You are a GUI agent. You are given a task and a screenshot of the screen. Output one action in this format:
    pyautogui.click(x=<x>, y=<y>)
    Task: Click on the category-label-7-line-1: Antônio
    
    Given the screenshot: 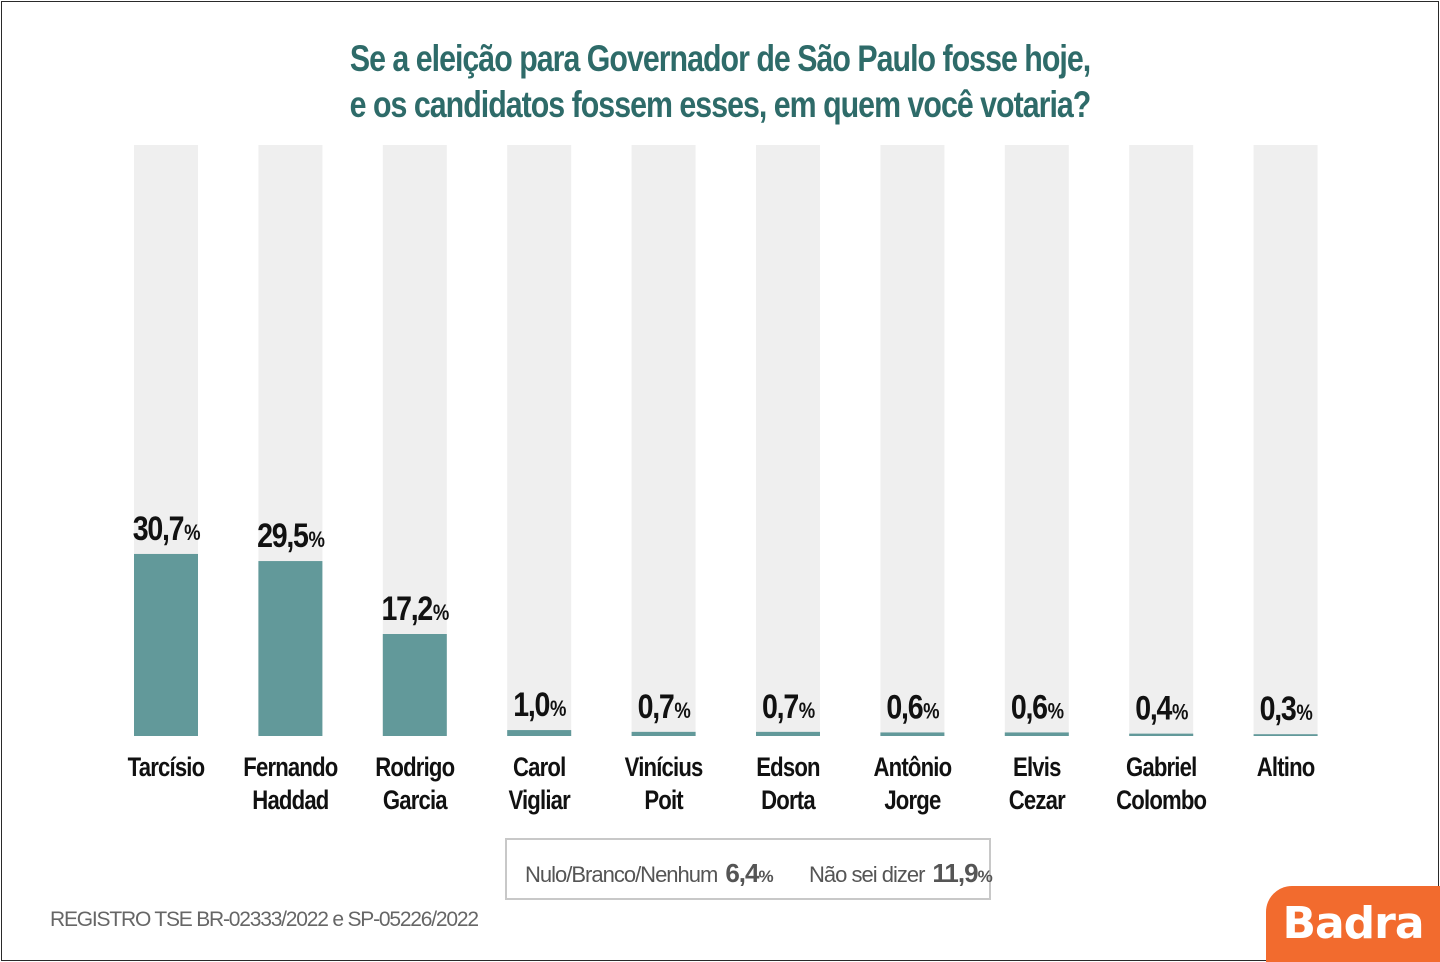 What is the action you would take?
    pyautogui.click(x=912, y=768)
    